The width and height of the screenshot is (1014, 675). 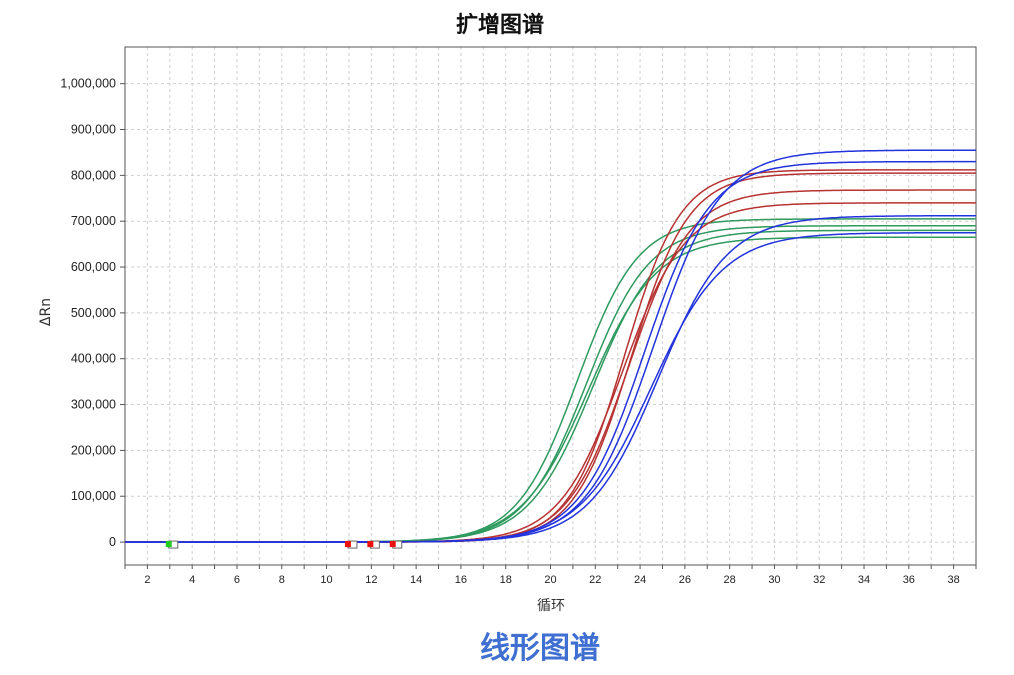 What do you see at coordinates (93, 450) in the screenshot?
I see `y-tick-label: 200,000` at bounding box center [93, 450].